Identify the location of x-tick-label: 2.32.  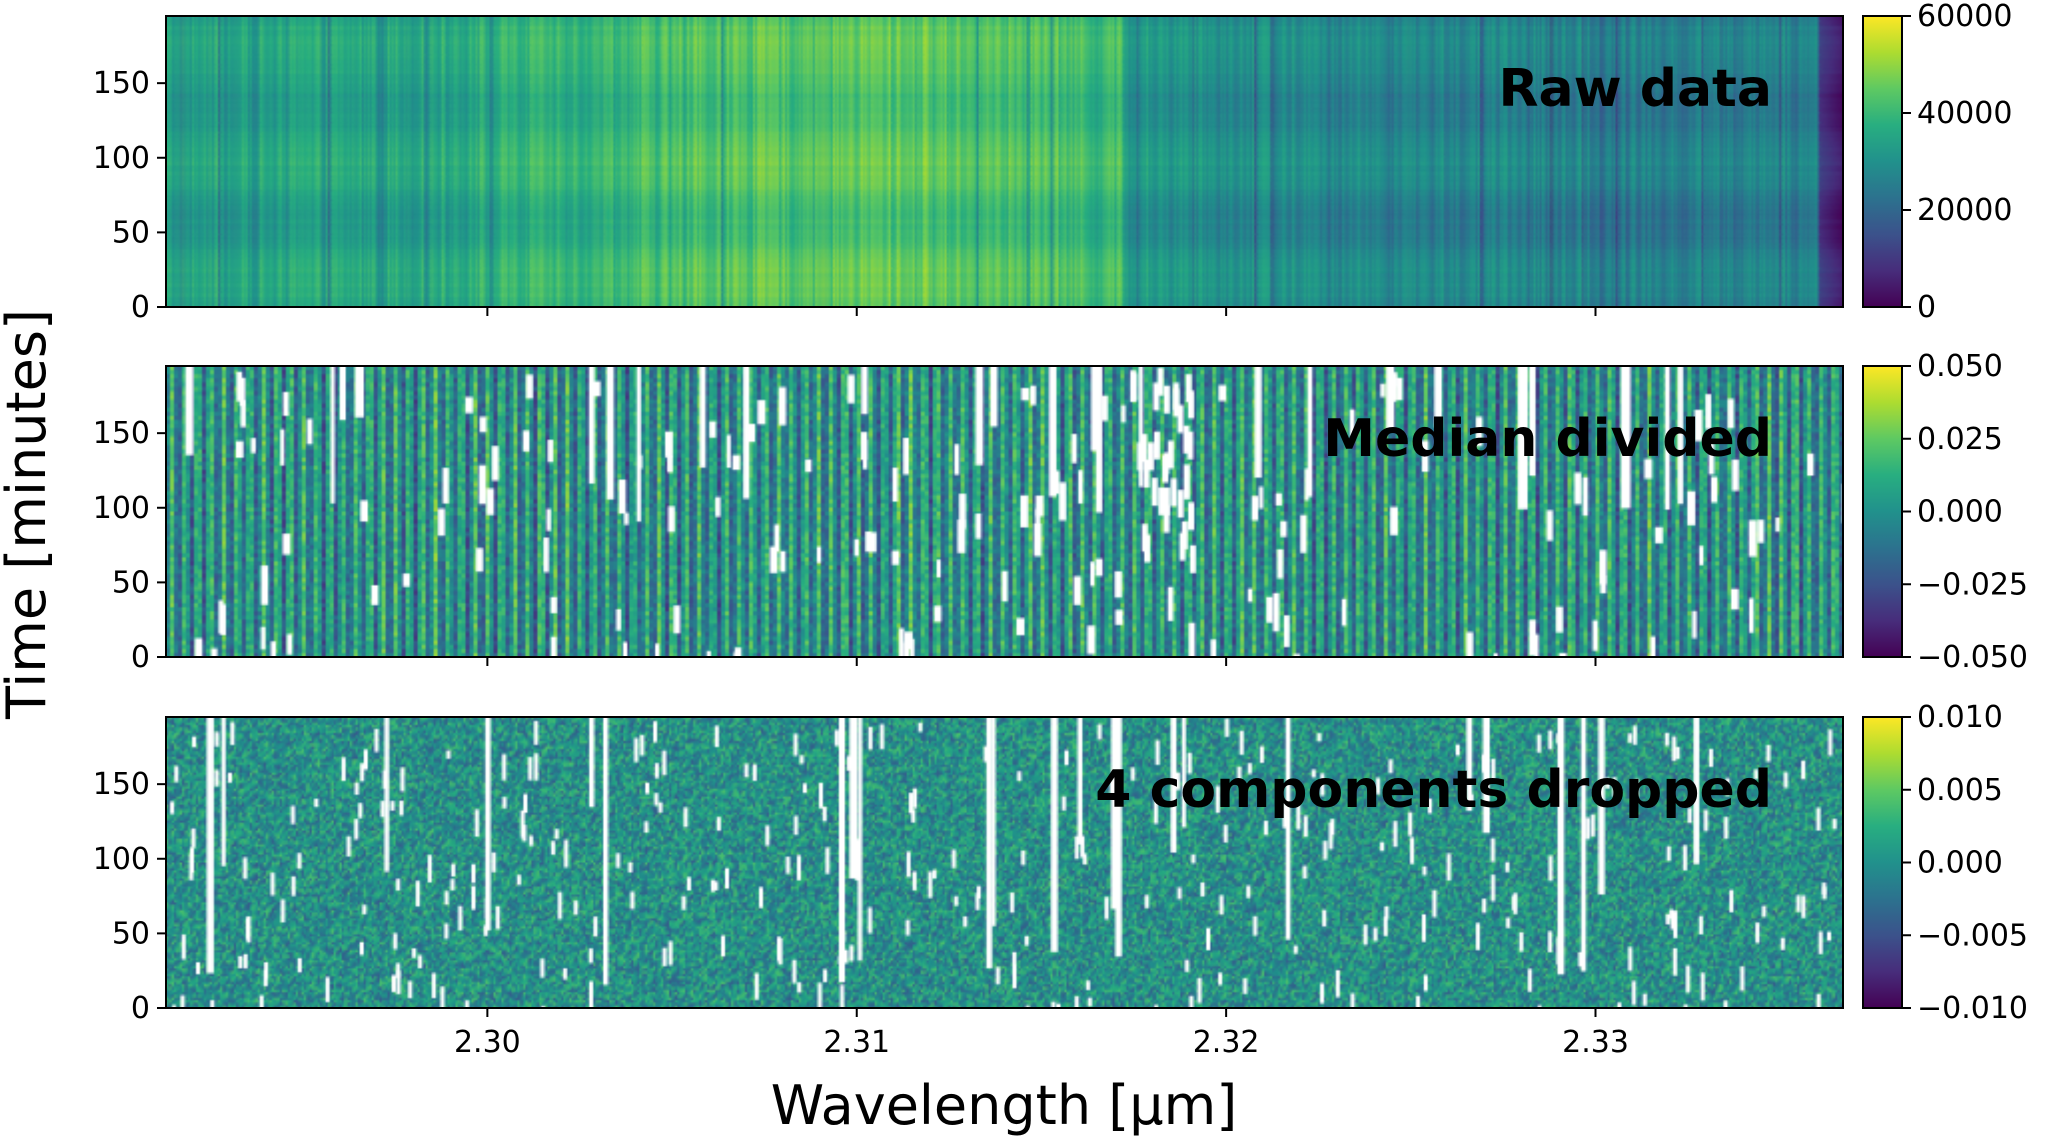
(1226, 1042).